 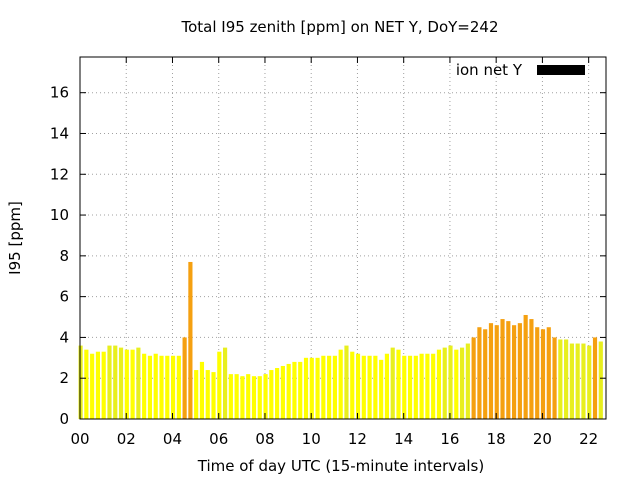 I want to click on x-tick-label: 10, so click(x=311, y=439).